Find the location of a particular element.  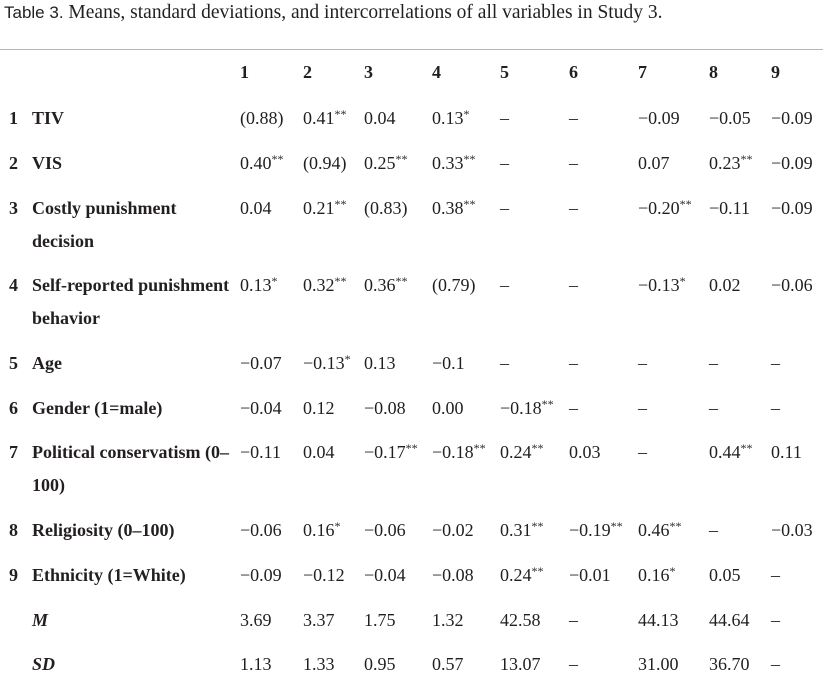

cell: −0.11 is located at coordinates (260, 452).